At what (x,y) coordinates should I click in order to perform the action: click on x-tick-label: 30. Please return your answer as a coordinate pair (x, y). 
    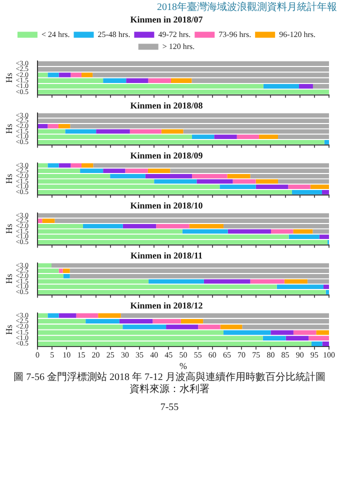
    Looking at the image, I should click on (124, 355).